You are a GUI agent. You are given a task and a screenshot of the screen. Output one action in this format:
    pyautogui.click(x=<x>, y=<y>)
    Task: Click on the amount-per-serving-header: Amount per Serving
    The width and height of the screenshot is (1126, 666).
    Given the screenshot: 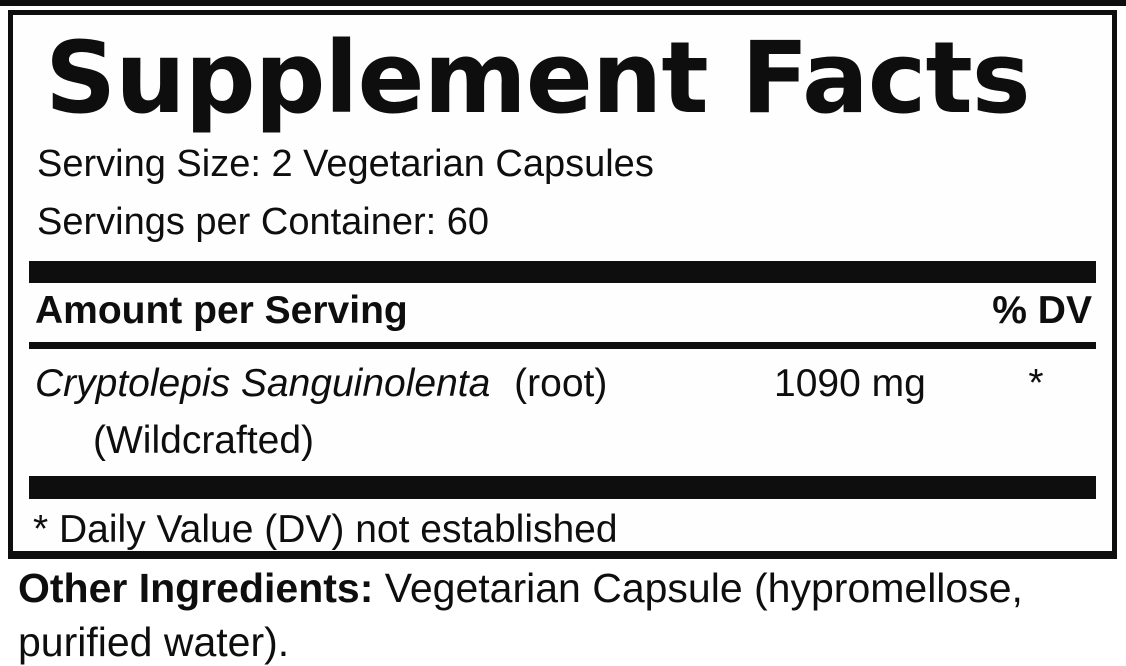 What is the action you would take?
    pyautogui.click(x=221, y=311)
    